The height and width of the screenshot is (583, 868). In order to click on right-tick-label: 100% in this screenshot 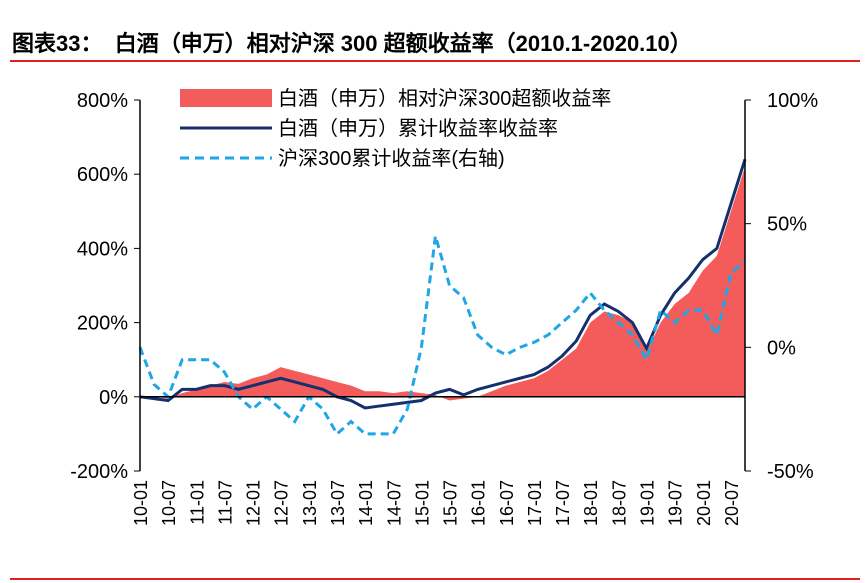, I will do `click(792, 101)`.